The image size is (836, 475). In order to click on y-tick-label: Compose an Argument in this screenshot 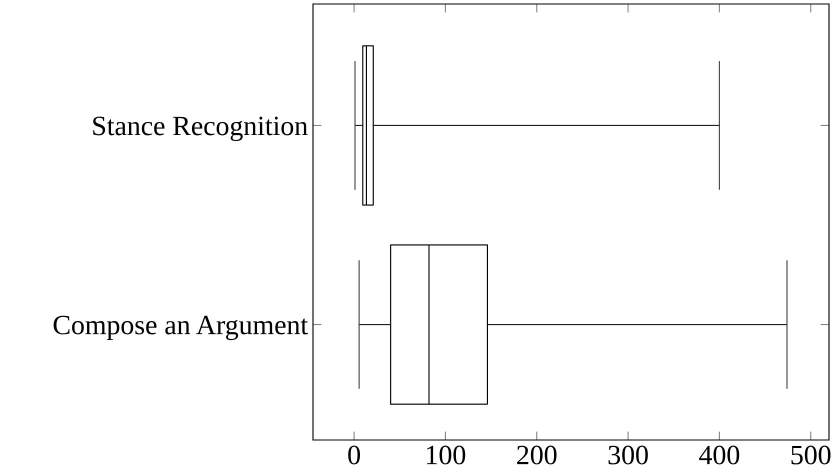, I will do `click(181, 328)`.